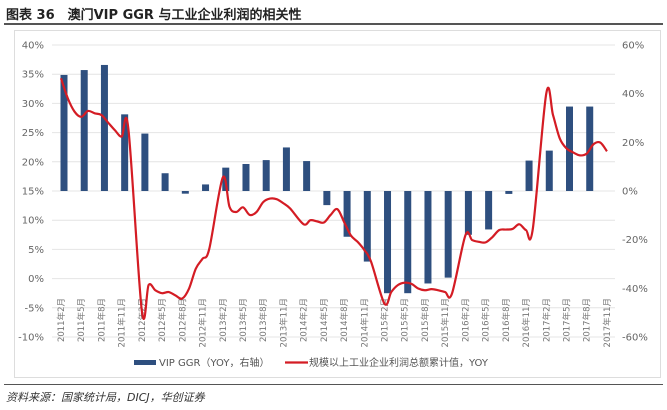 Image resolution: width=667 pixels, height=410 pixels. Describe the element at coordinates (145, 362) in the screenshot. I see `legend-swatch-bar` at that location.